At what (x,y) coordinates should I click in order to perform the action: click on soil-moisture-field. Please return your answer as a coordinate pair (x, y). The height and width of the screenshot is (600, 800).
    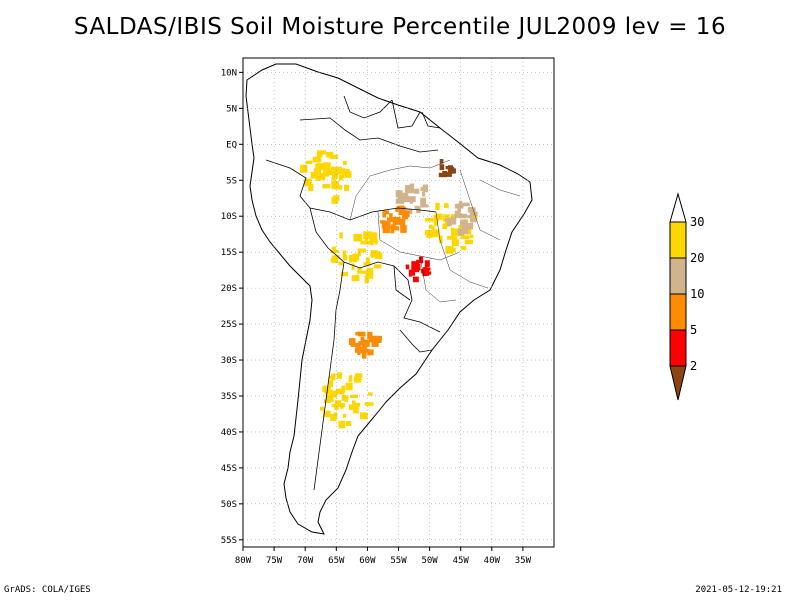
    Looking at the image, I should click on (389, 289).